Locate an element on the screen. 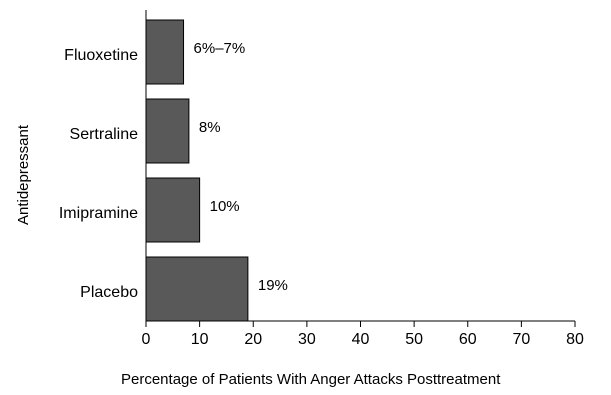  y-ticks: Fluoxetine Sertraline Imipramine Placebo is located at coordinates (98, 174).